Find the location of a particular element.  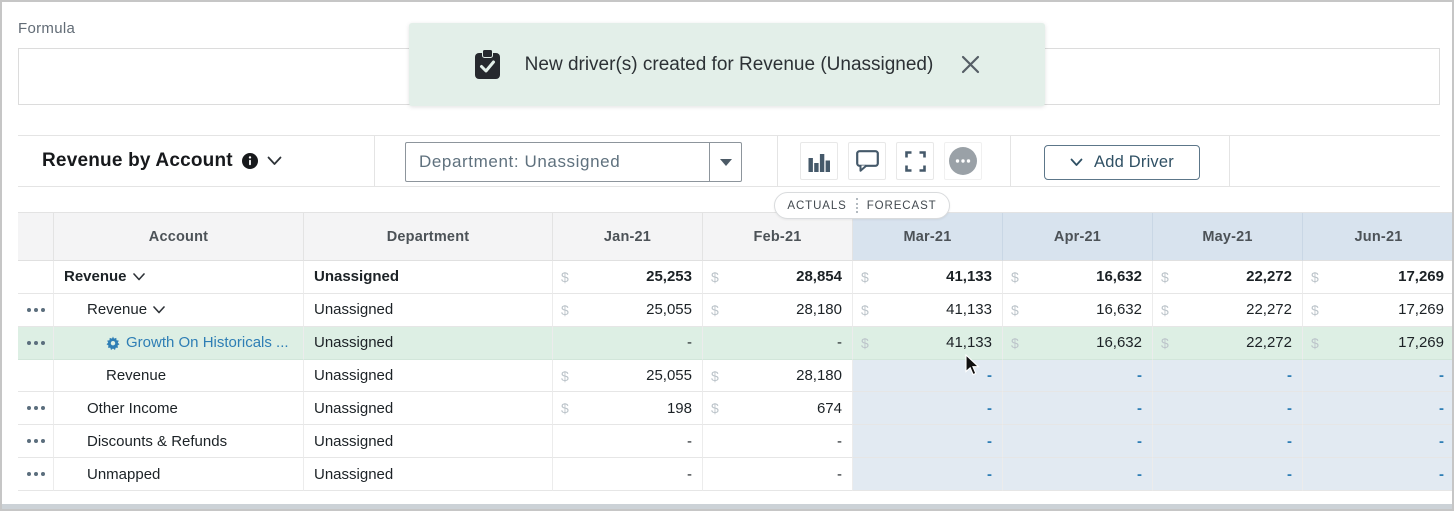

cell-value: 25,055 is located at coordinates (669, 375).